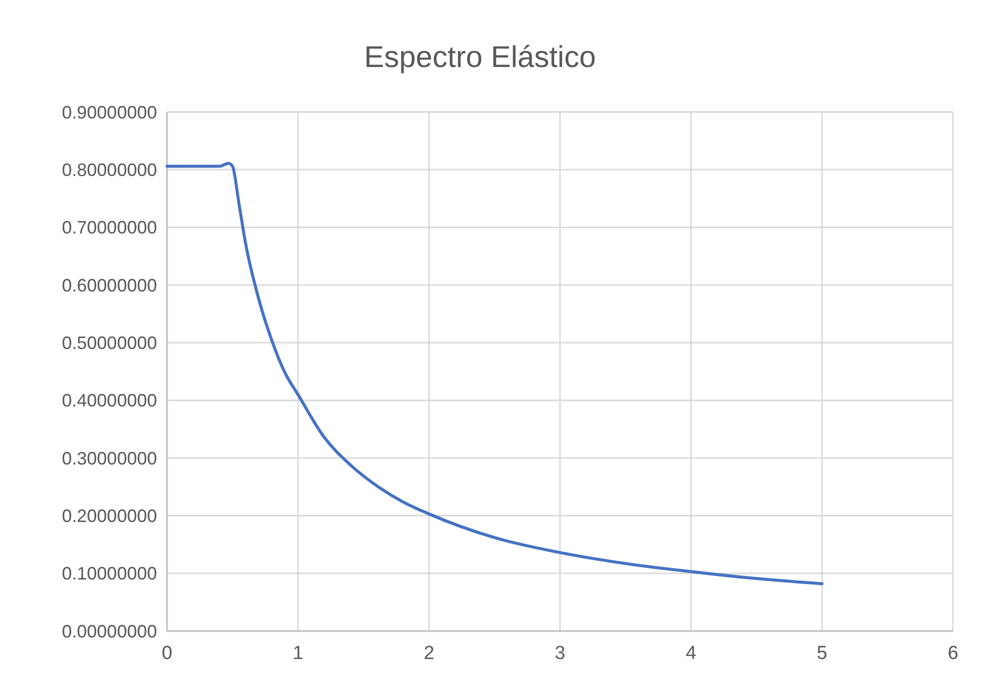 This screenshot has height=694, width=983. Describe the element at coordinates (109, 631) in the screenshot. I see `y-tick-label: 0.00000000` at that location.